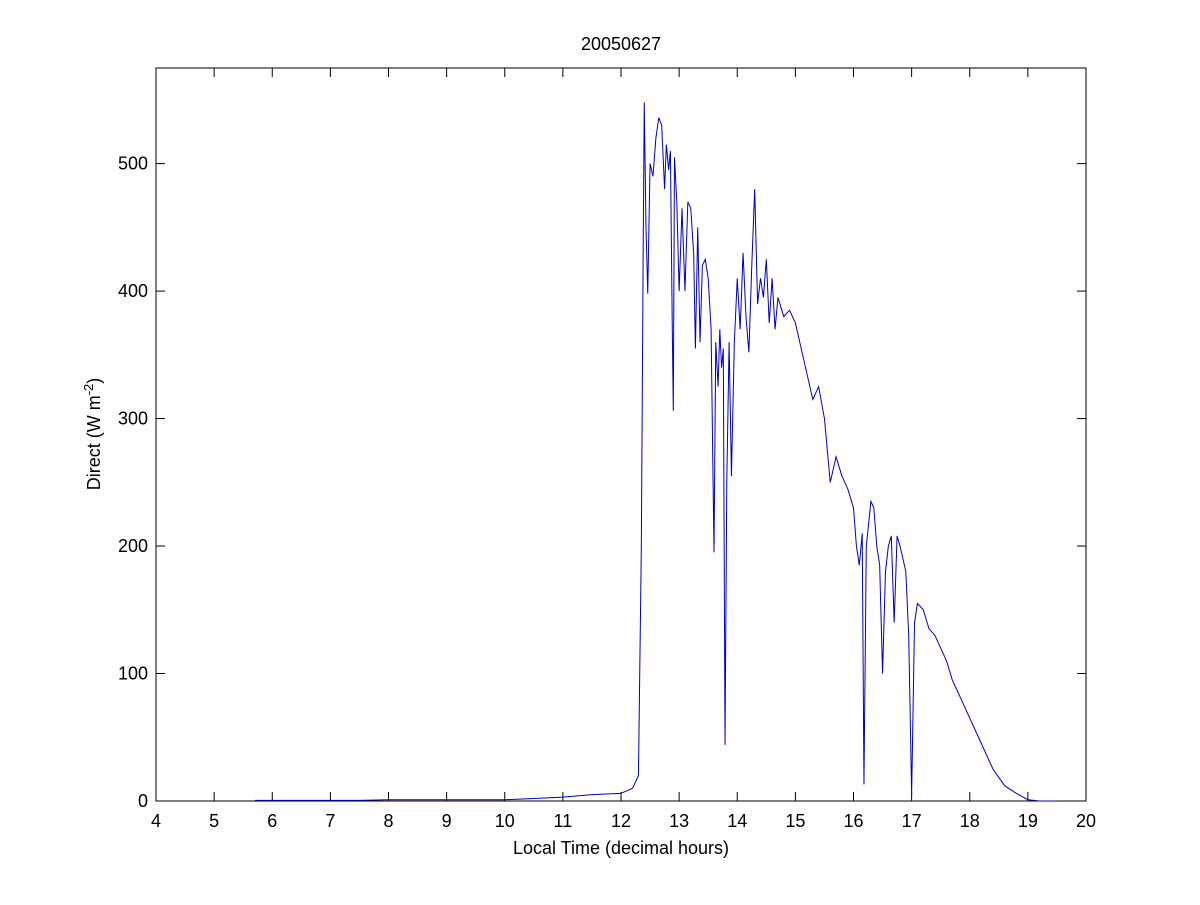 This screenshot has width=1200, height=905. I want to click on x-tick-label: 10, so click(505, 821).